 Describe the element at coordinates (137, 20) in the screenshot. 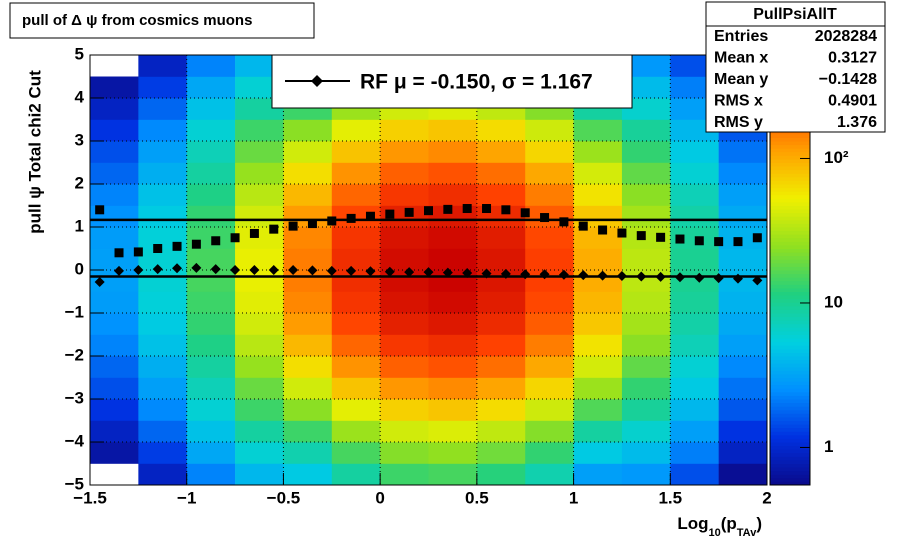

I see `chart-title: pull of Δ ψ from cosmics muons` at that location.